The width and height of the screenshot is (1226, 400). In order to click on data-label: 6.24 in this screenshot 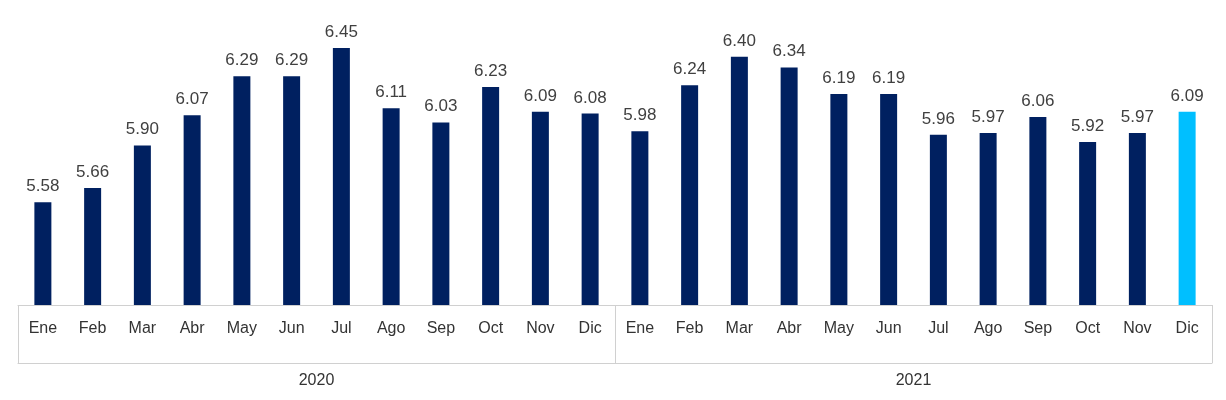, I will do `click(690, 69)`.